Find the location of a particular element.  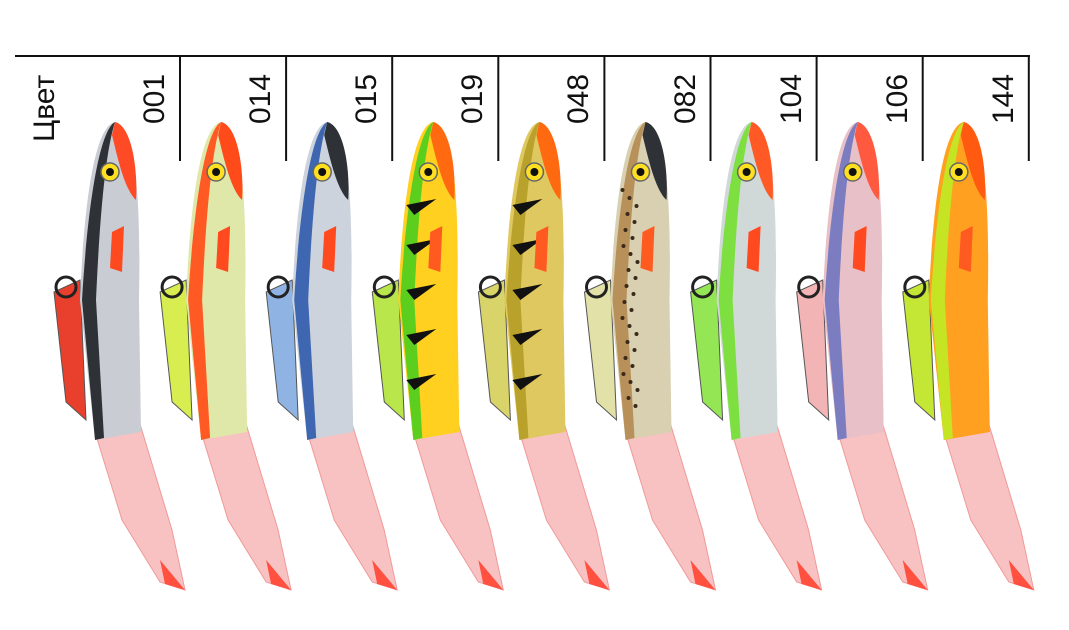

color-code-104: 104 is located at coordinates (791, 98).